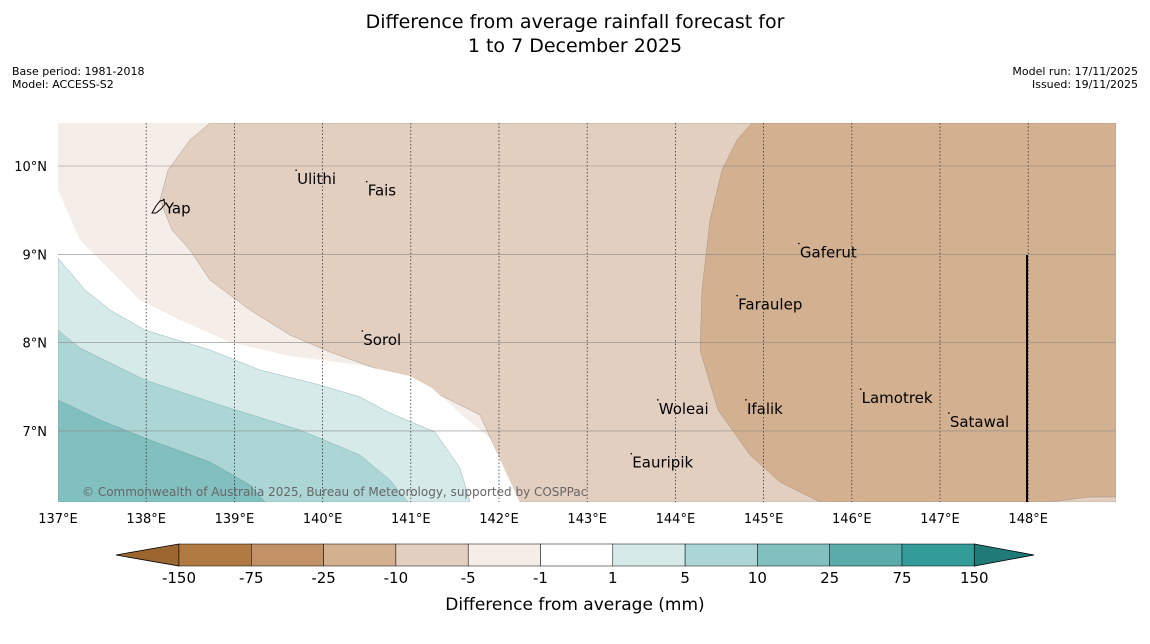  I want to click on lon-tick-label: 147°E, so click(940, 519).